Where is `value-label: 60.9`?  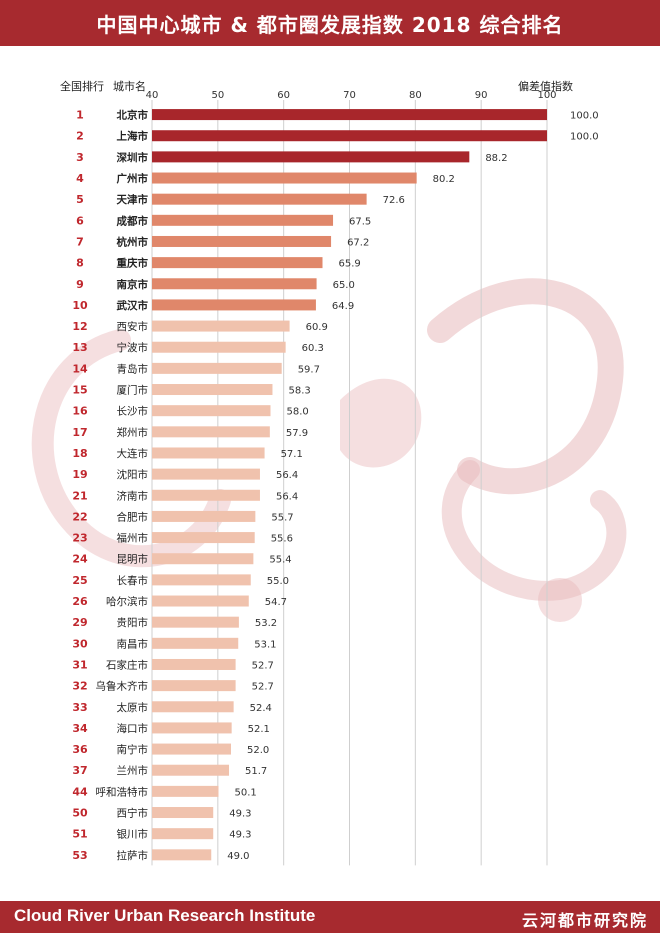
value-label: 60.9 is located at coordinates (317, 327).